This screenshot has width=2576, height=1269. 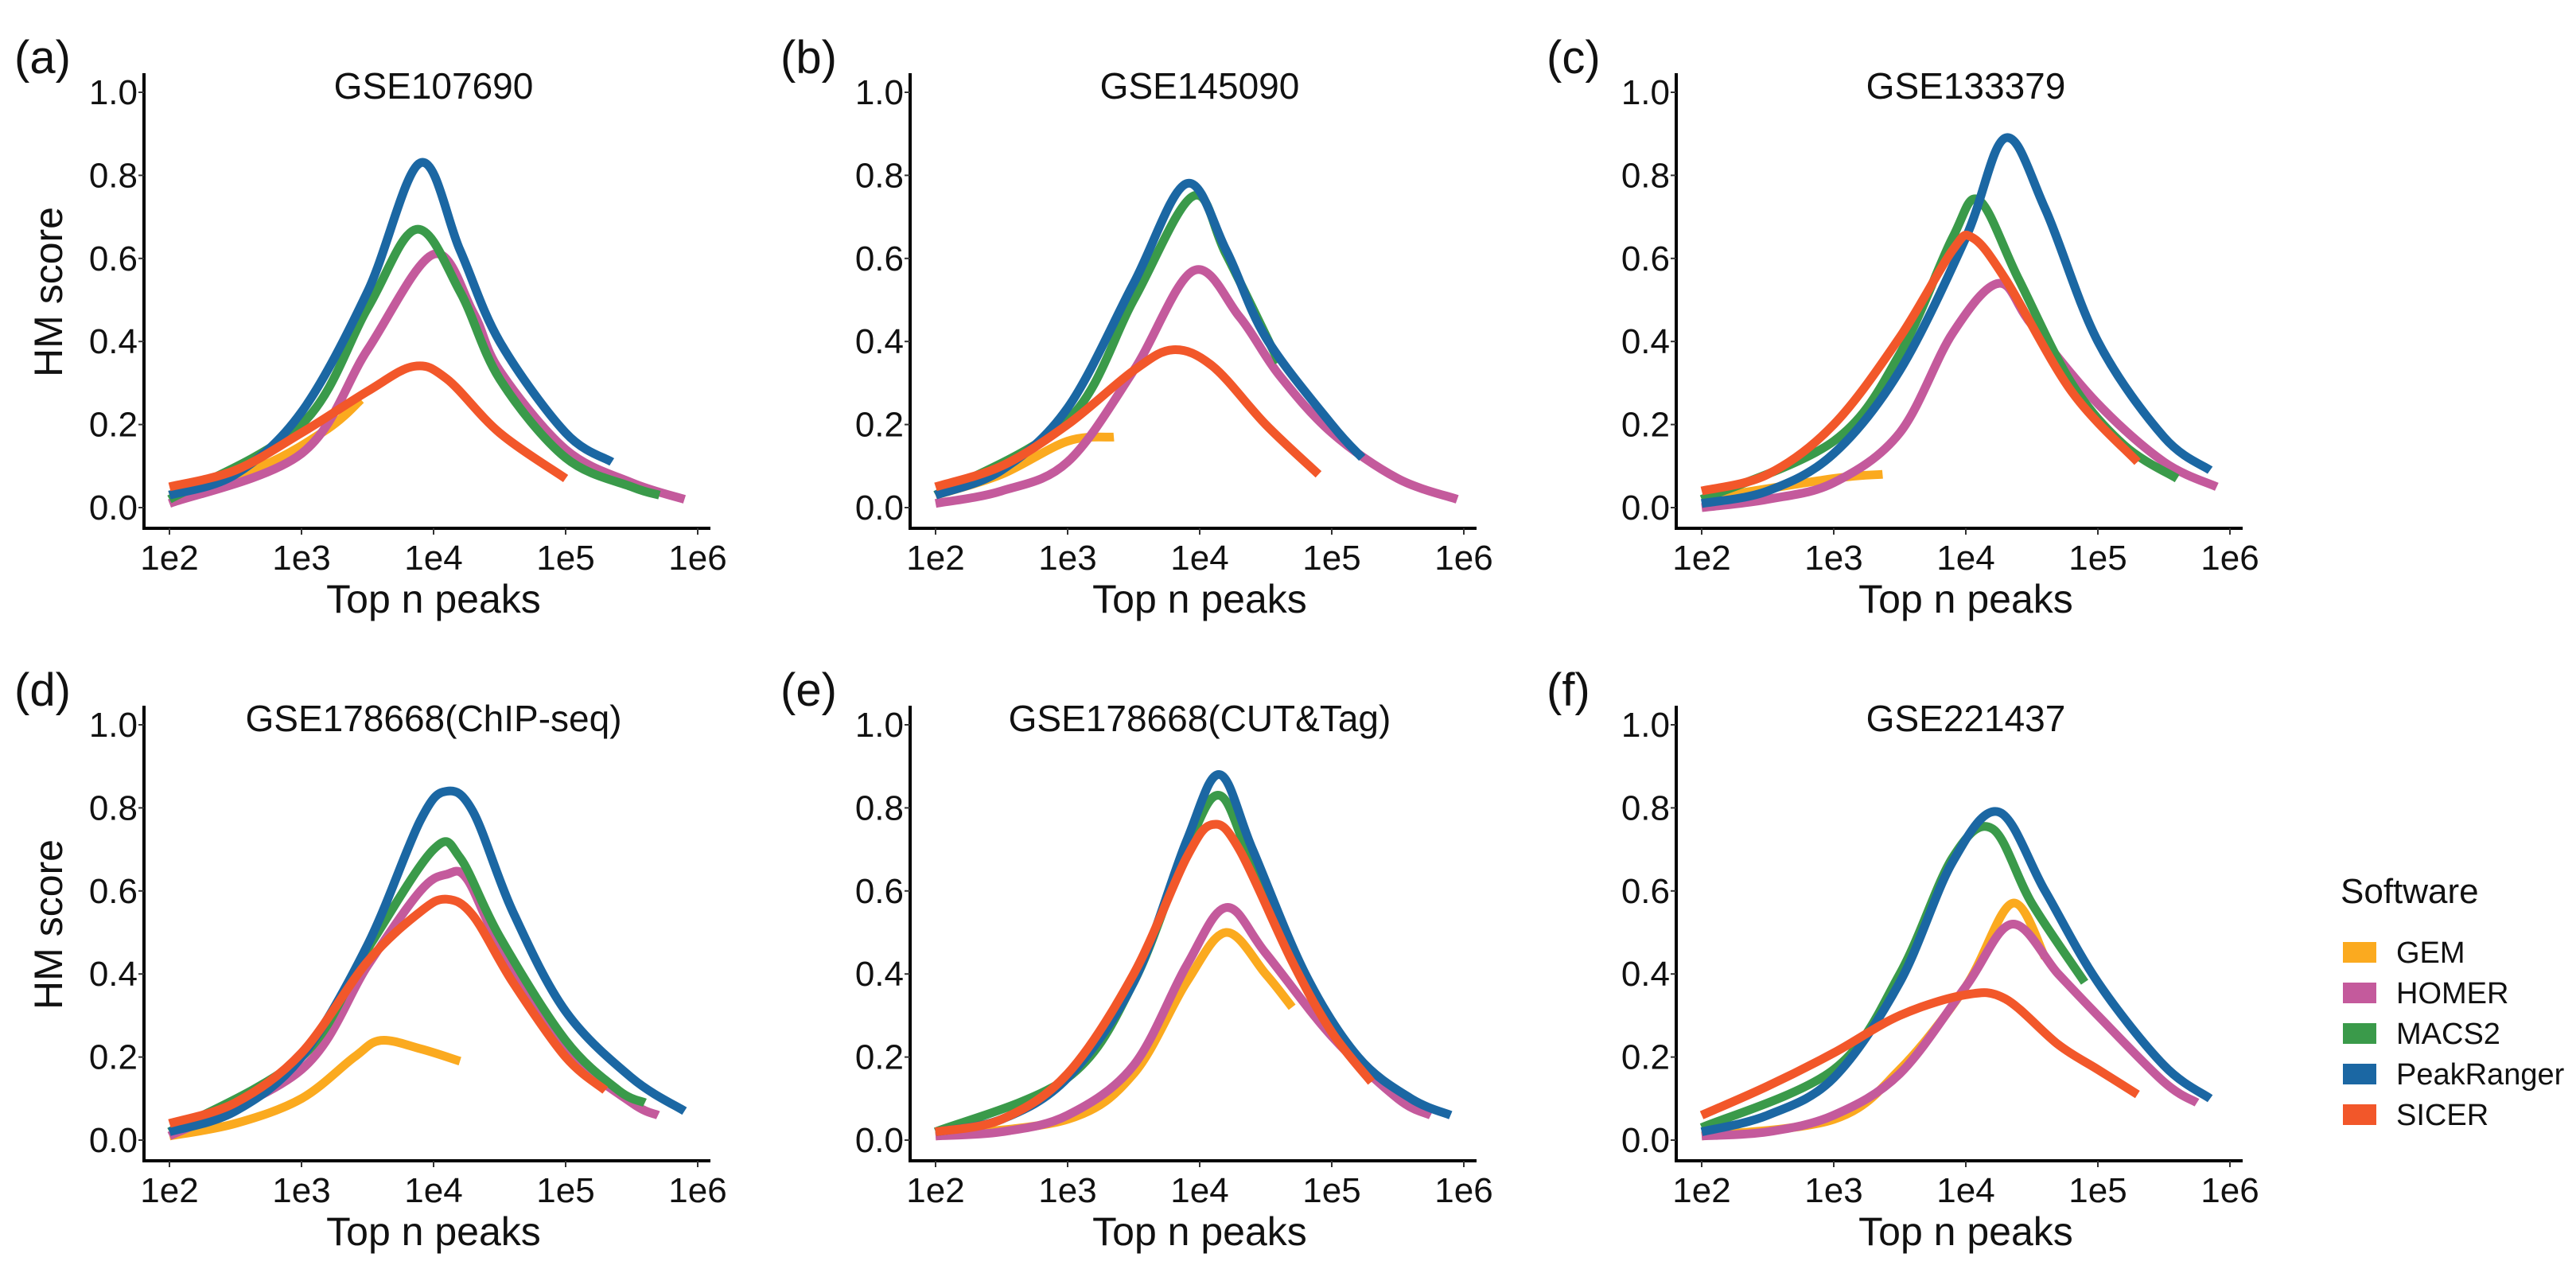 I want to click on series-line-homer, so click(x=1960, y=395).